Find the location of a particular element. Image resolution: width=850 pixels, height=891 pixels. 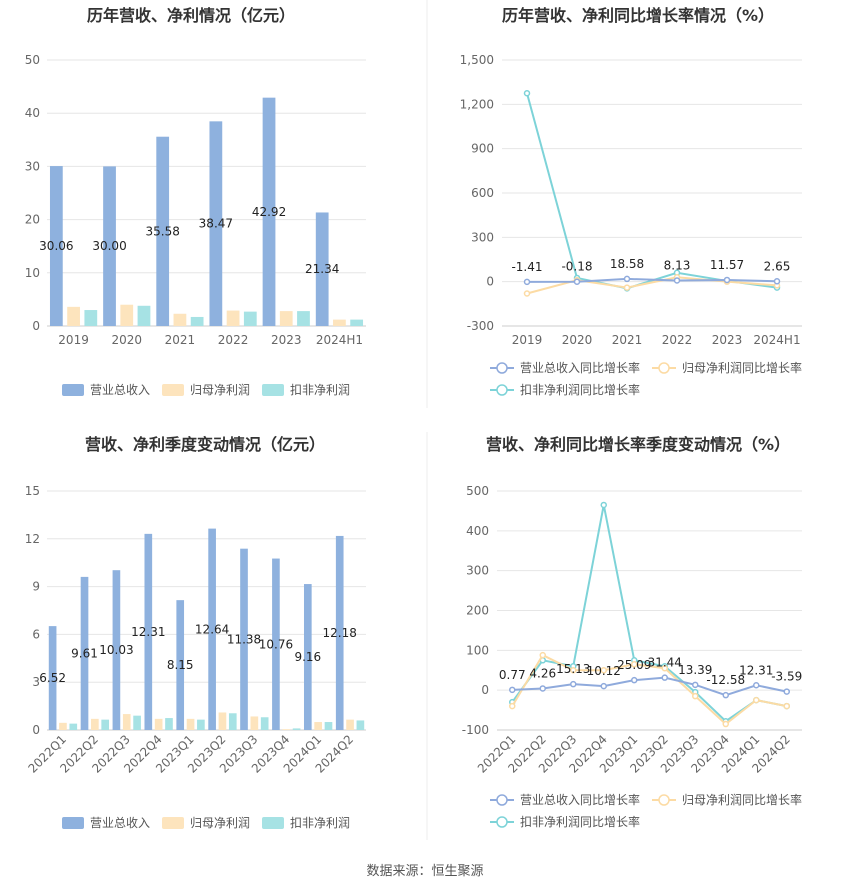

legend-label: 营业总收入 is located at coordinates (120, 390).